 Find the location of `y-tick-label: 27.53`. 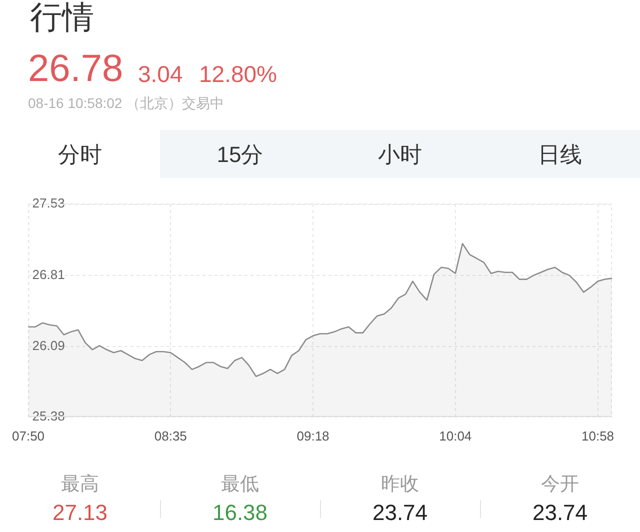

y-tick-label: 27.53 is located at coordinates (48, 203).